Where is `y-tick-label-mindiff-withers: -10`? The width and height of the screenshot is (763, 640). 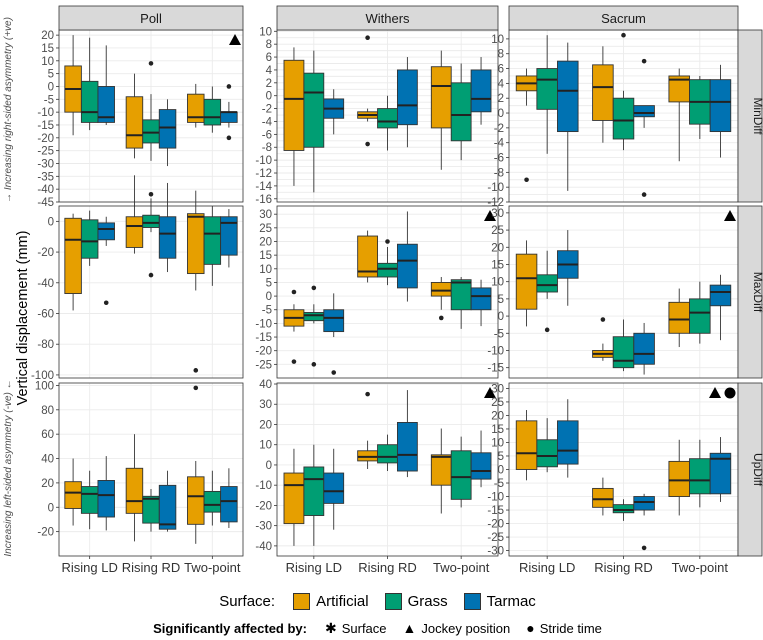
y-tick-label-mindiff-withers: -10 is located at coordinates (263, 161).